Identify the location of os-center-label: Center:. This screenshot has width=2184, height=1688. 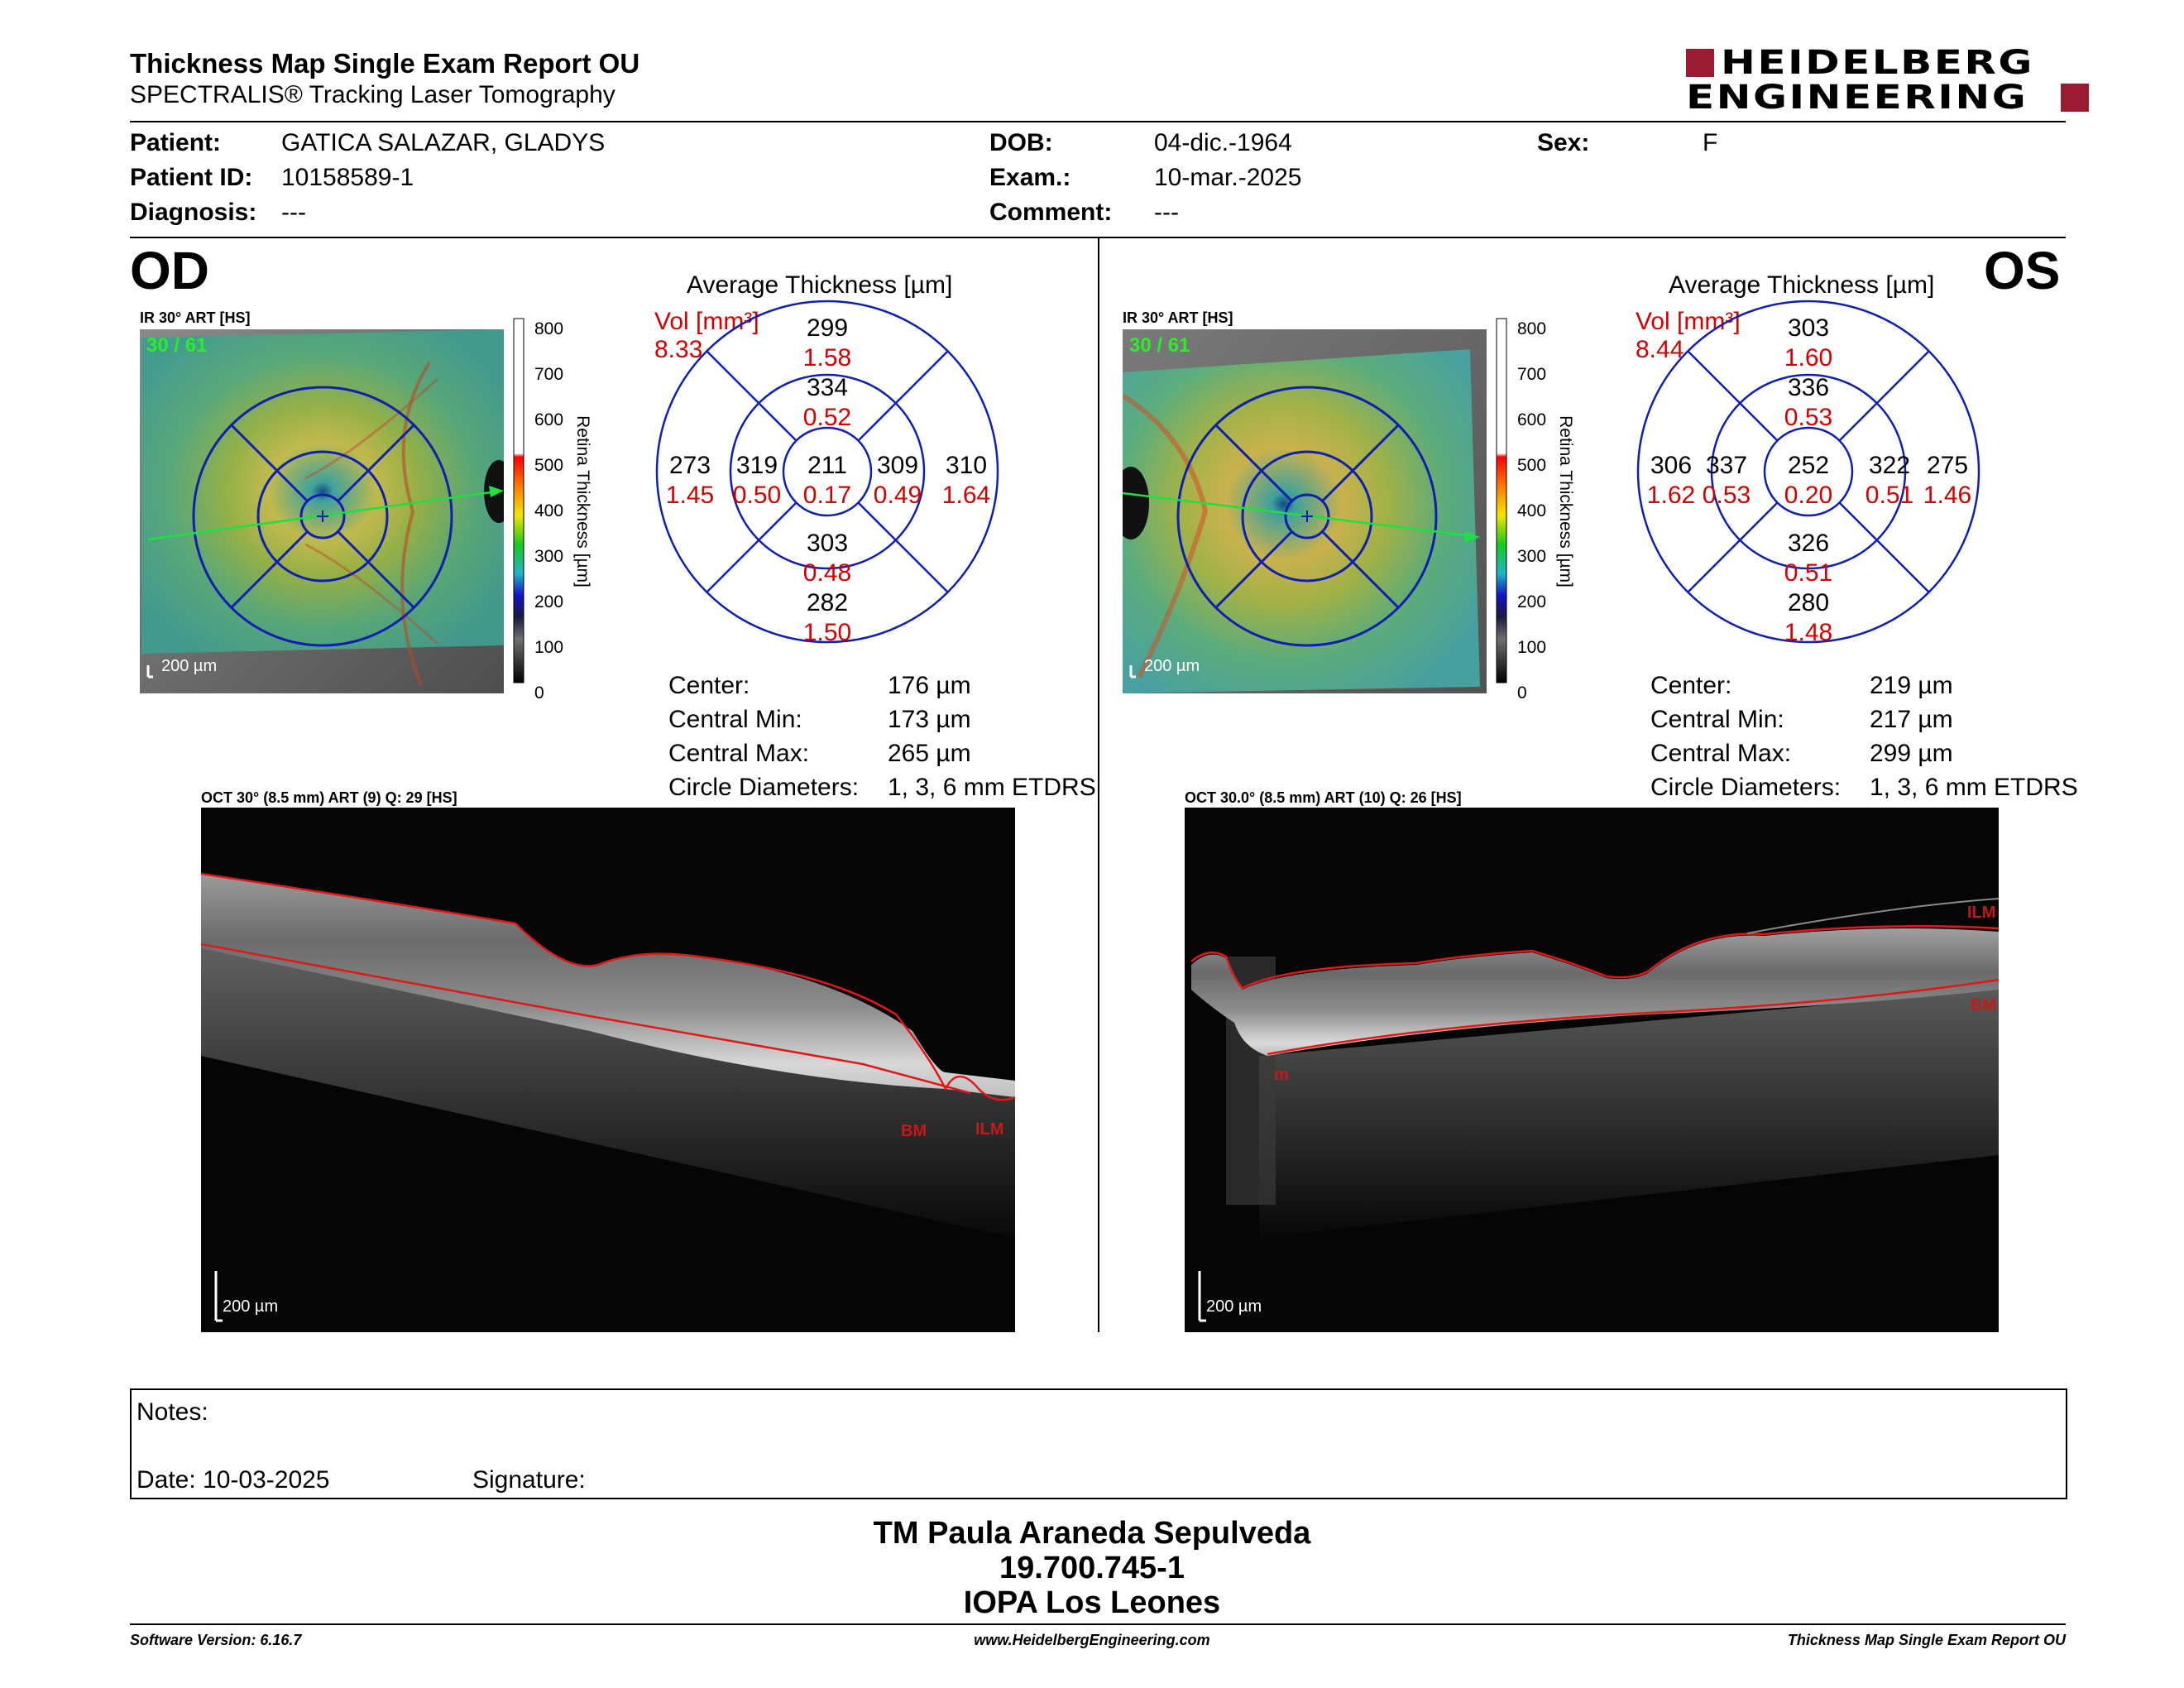
(1691, 685).